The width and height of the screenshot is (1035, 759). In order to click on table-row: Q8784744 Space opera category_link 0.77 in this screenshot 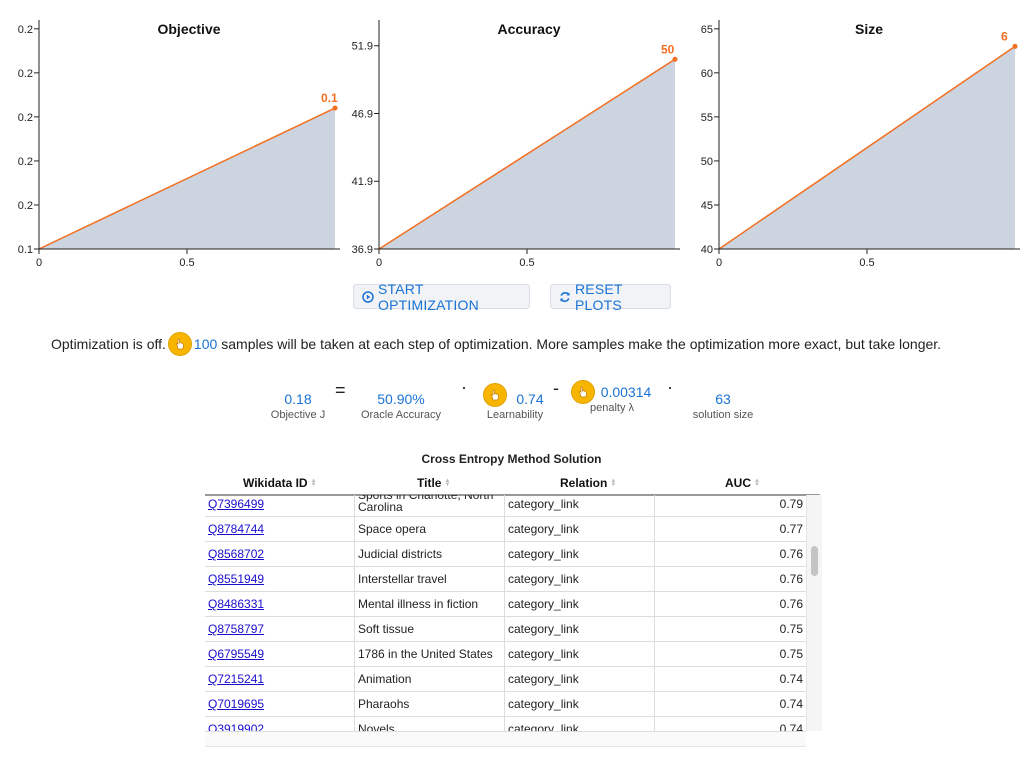, I will do `click(505, 529)`.